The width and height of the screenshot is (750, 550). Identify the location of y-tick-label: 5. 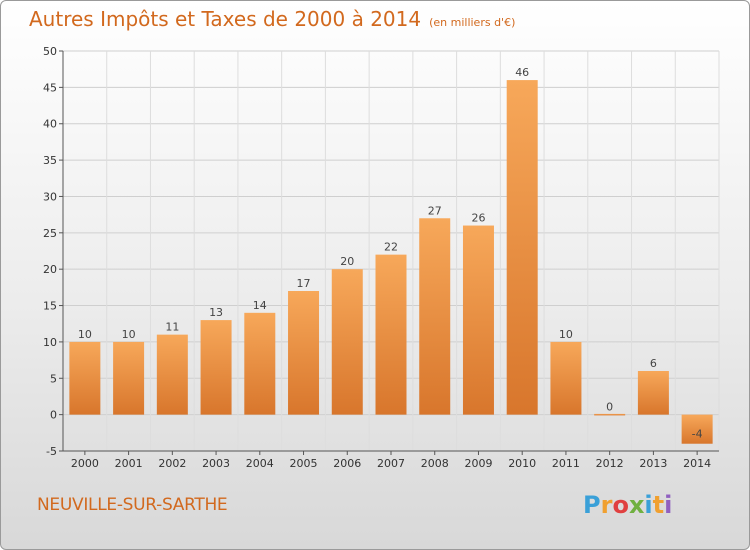
(53, 378).